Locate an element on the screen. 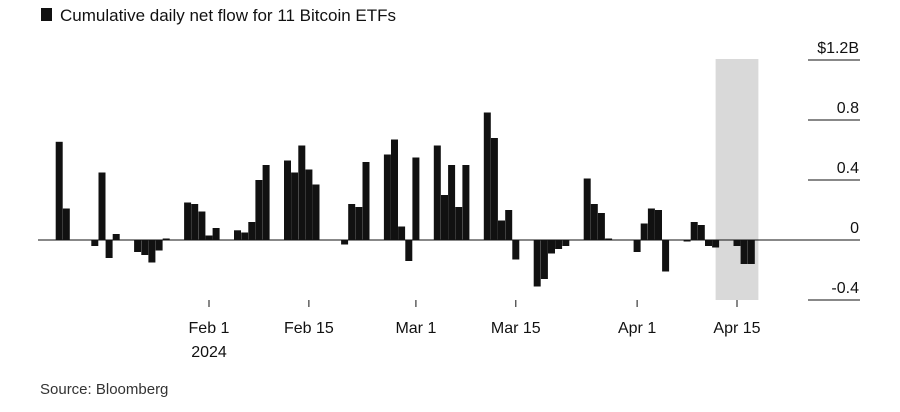  x-tick-sublabel: 2024 is located at coordinates (209, 352).